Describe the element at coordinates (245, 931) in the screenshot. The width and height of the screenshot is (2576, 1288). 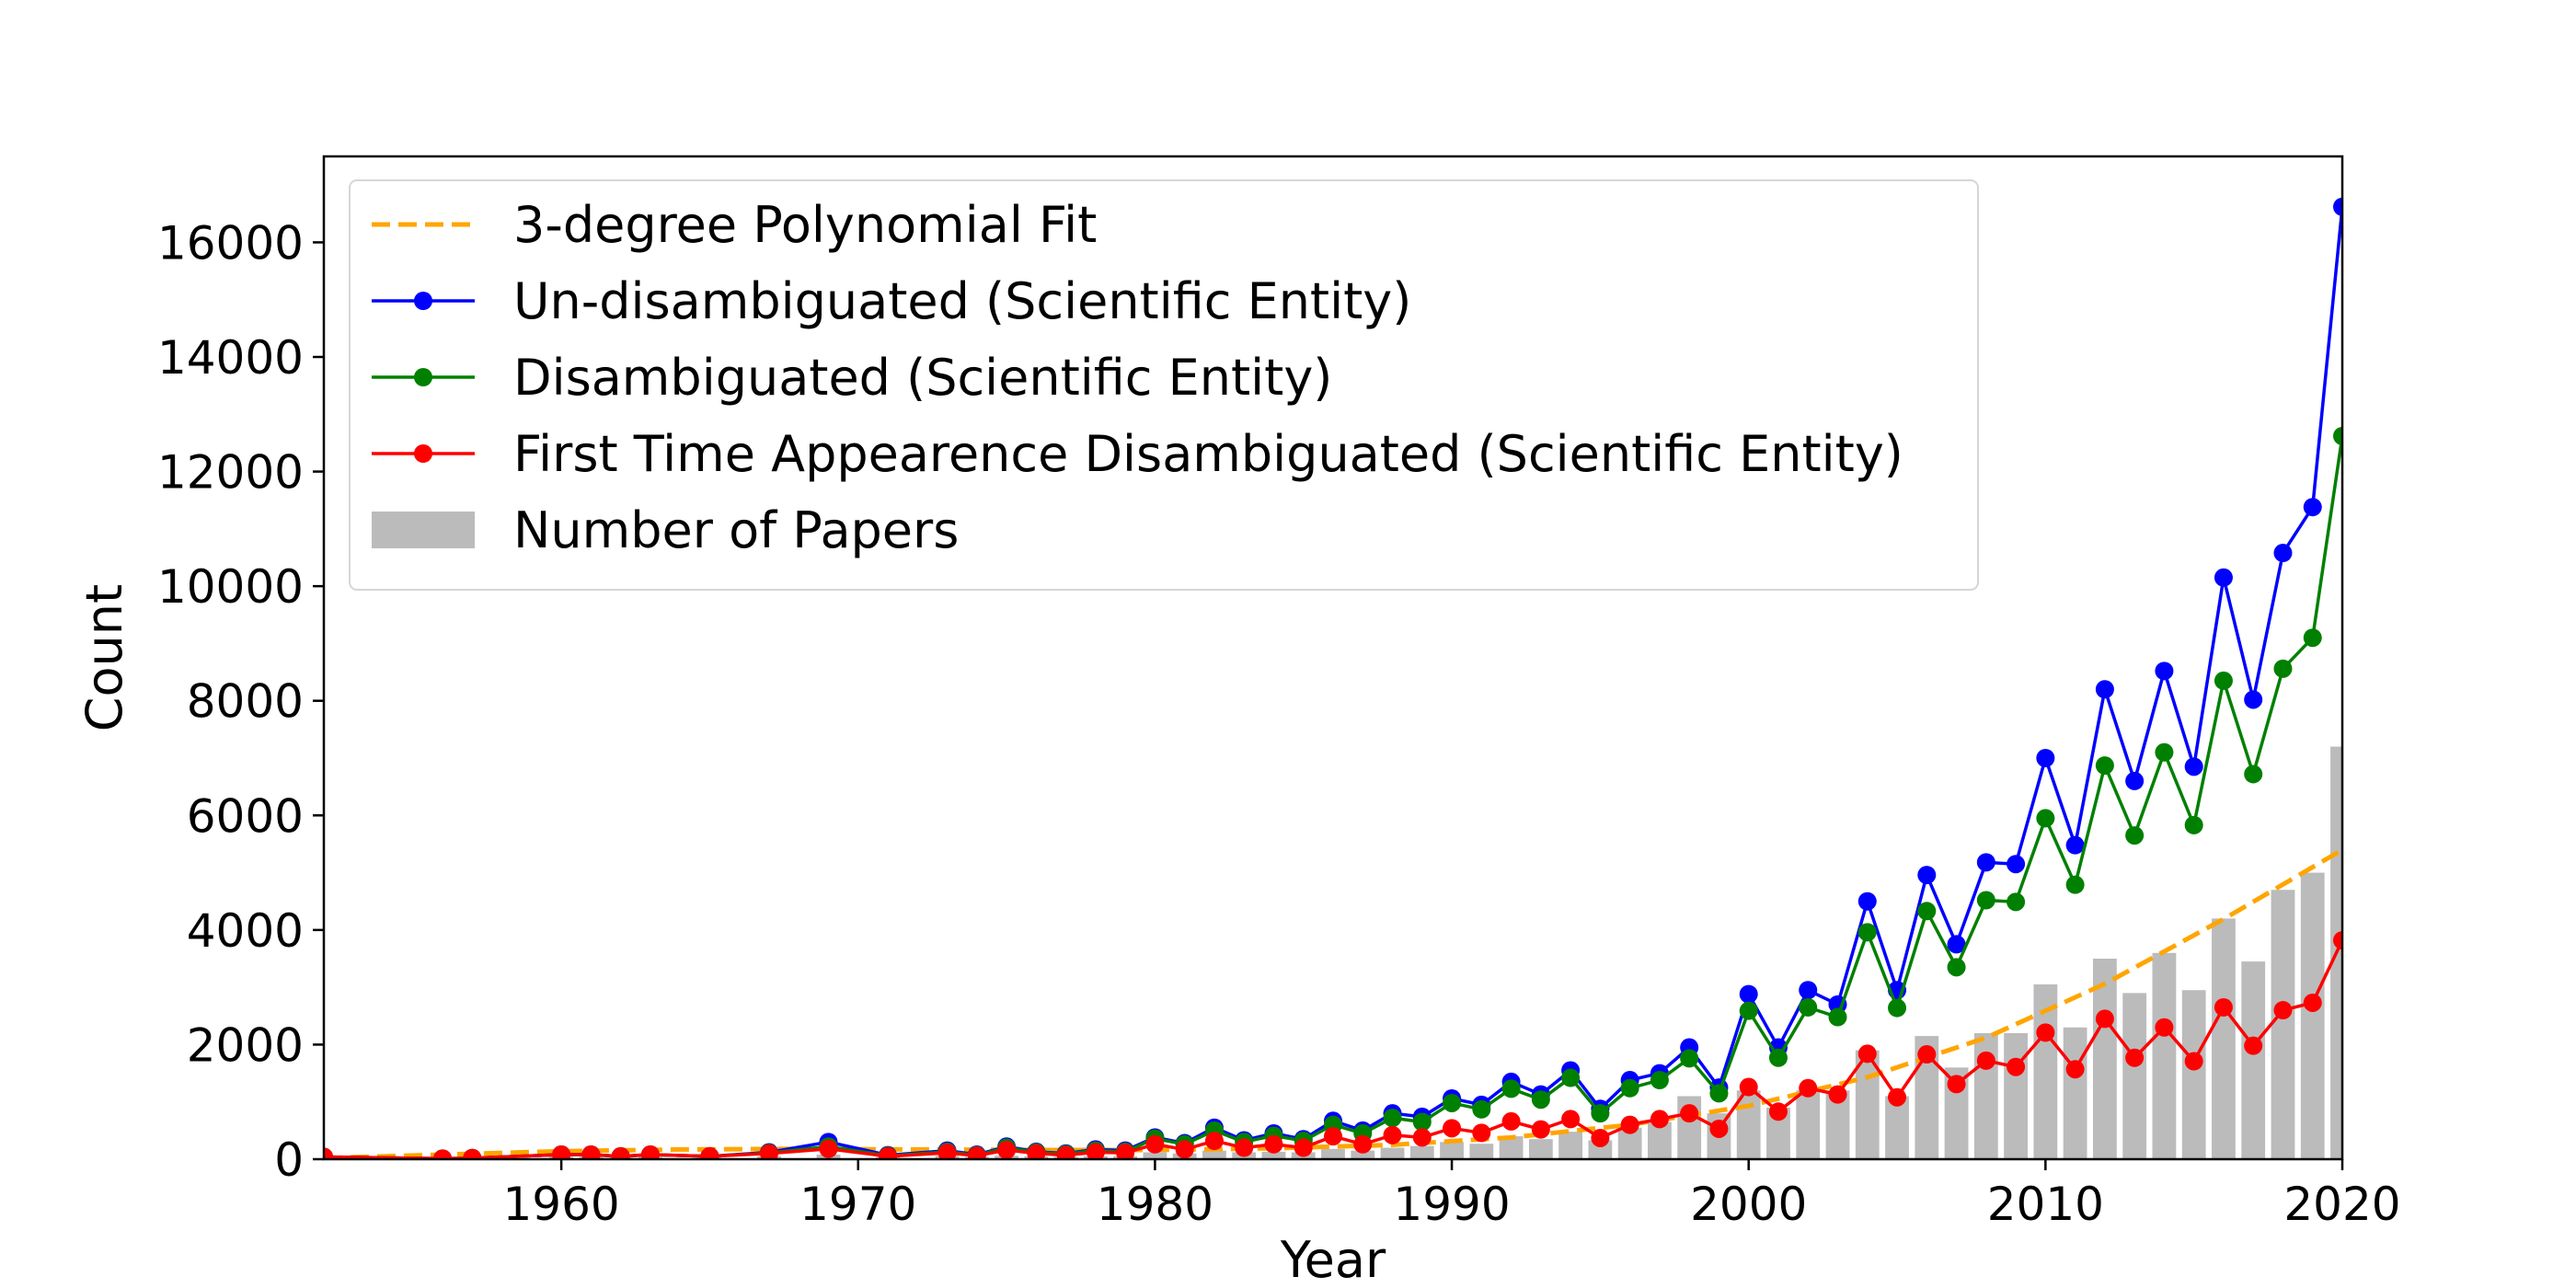
I see `y-tick-label-4000: 4000` at that location.